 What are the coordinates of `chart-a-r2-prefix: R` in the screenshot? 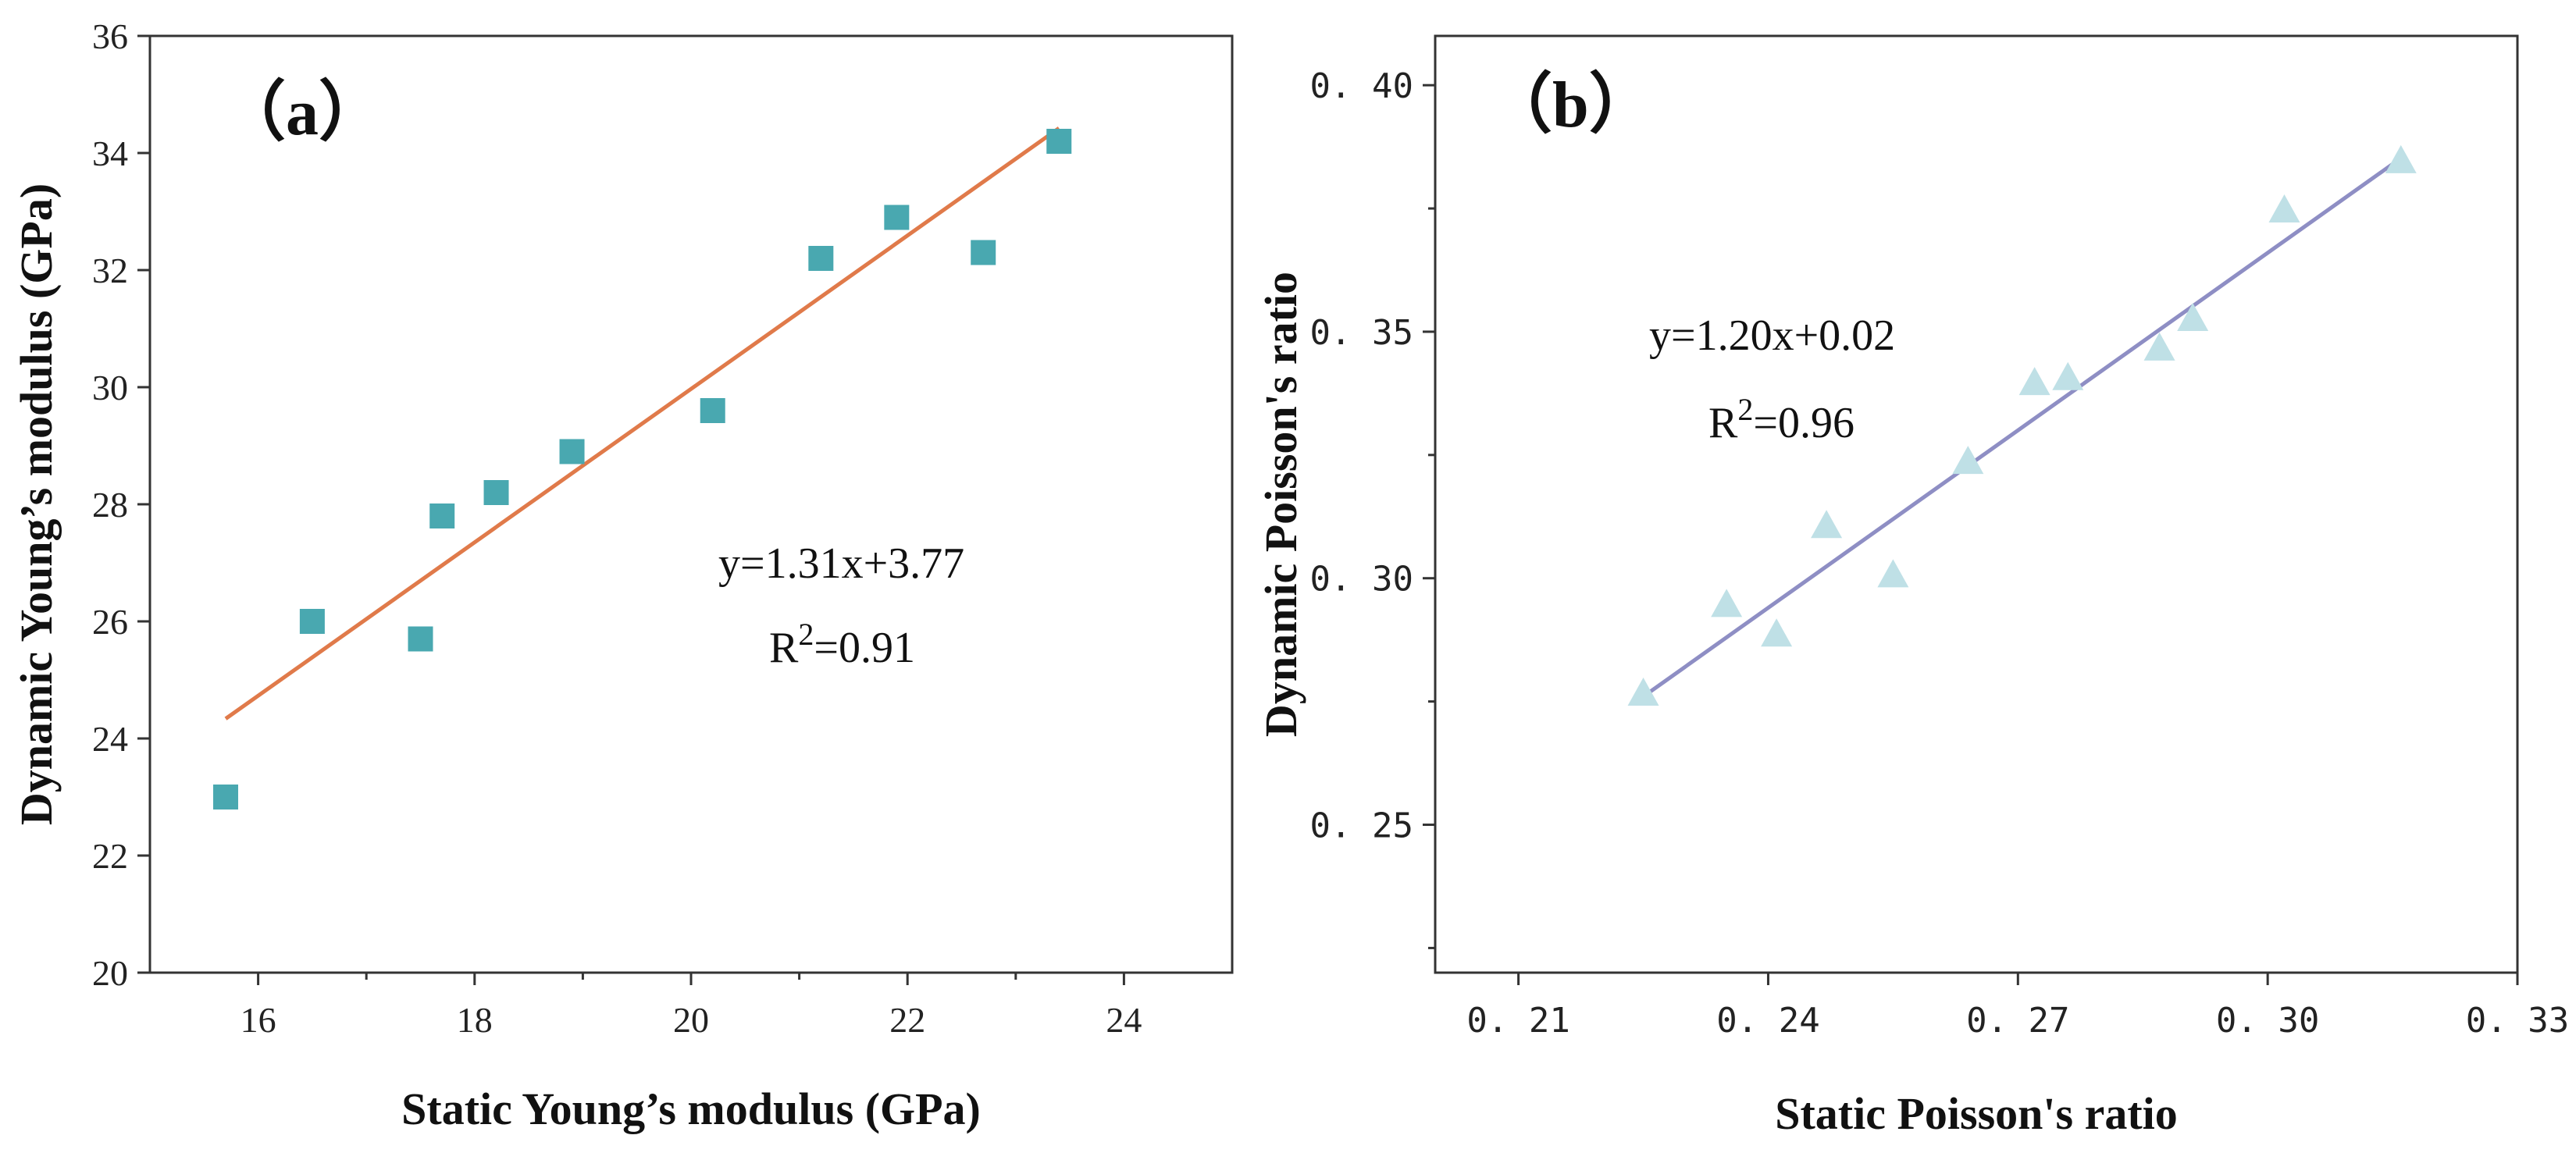 It's located at (784, 648).